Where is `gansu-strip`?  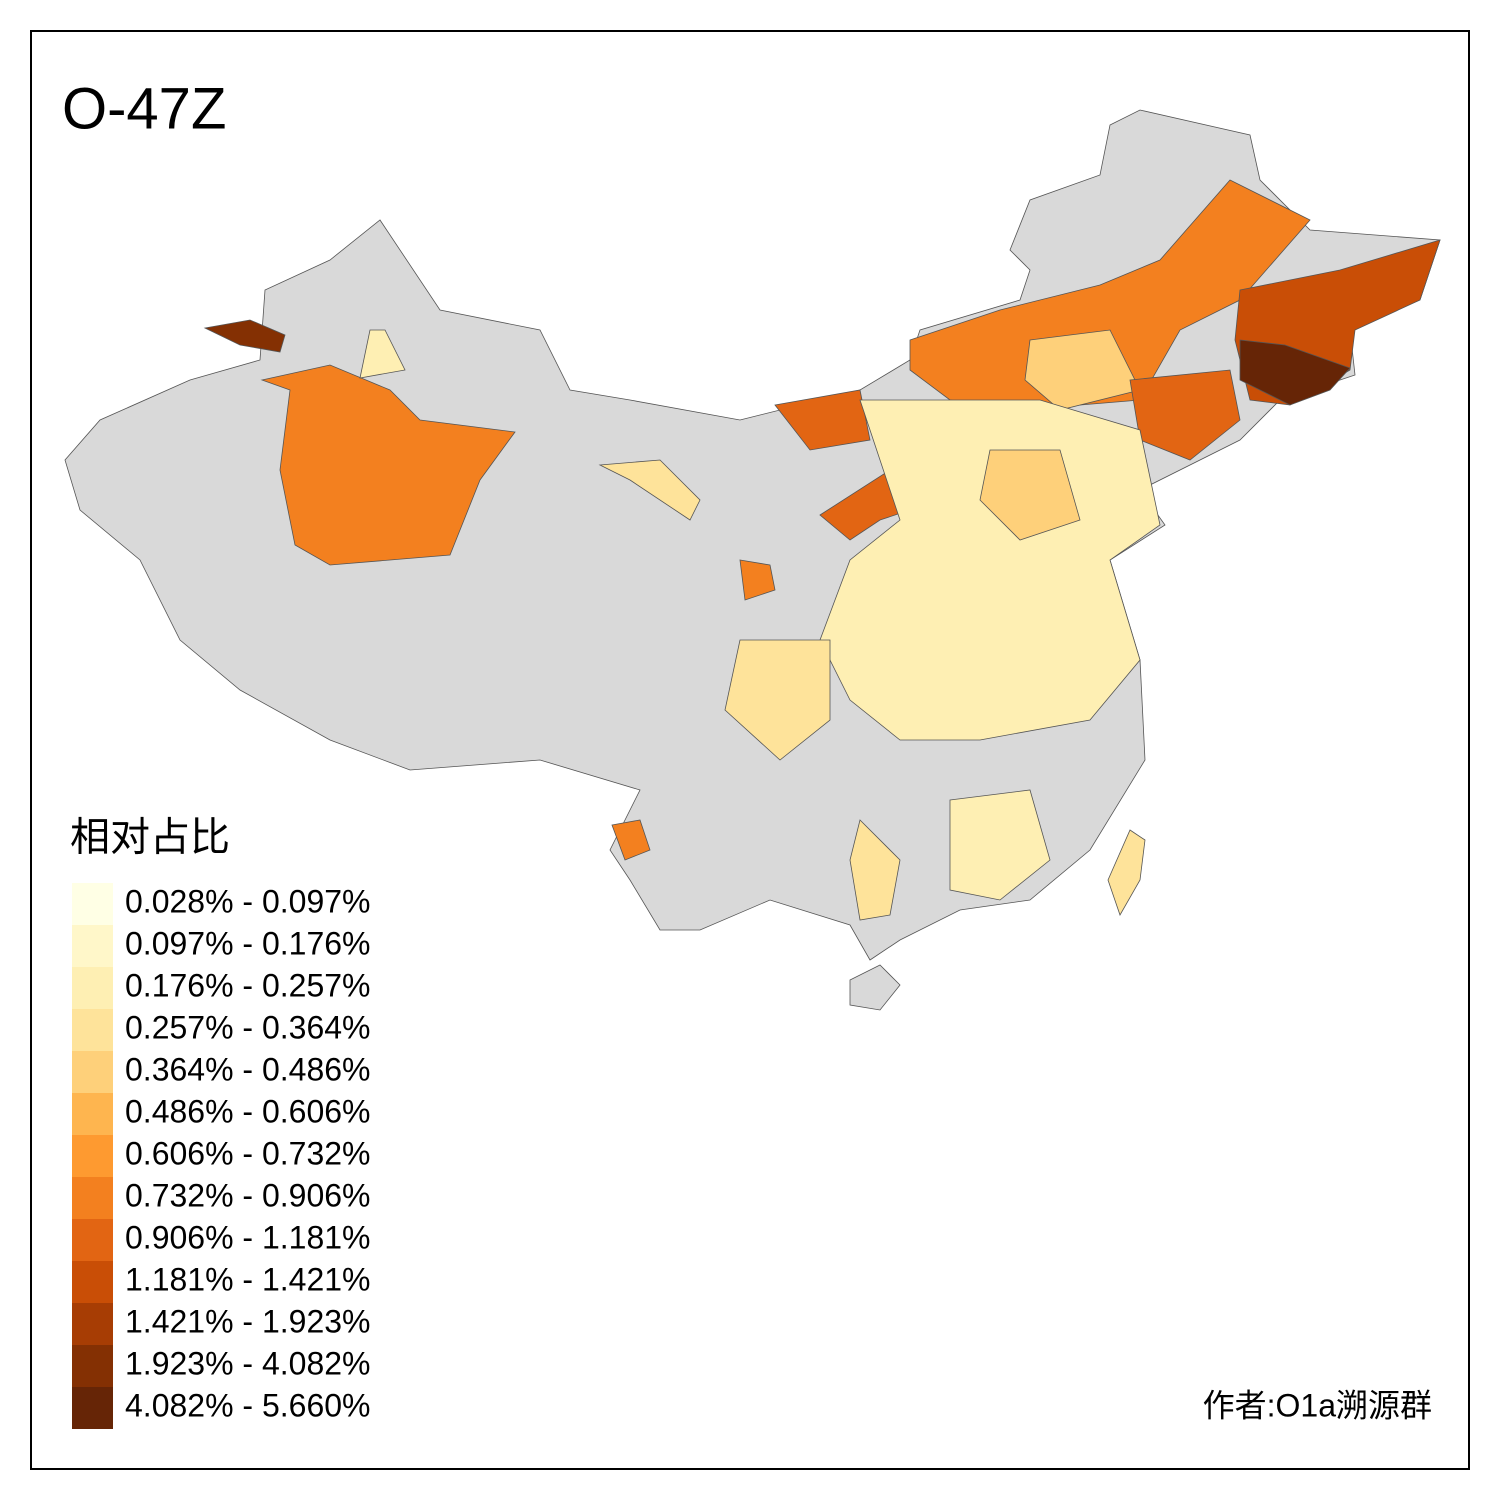 gansu-strip is located at coordinates (649, 490).